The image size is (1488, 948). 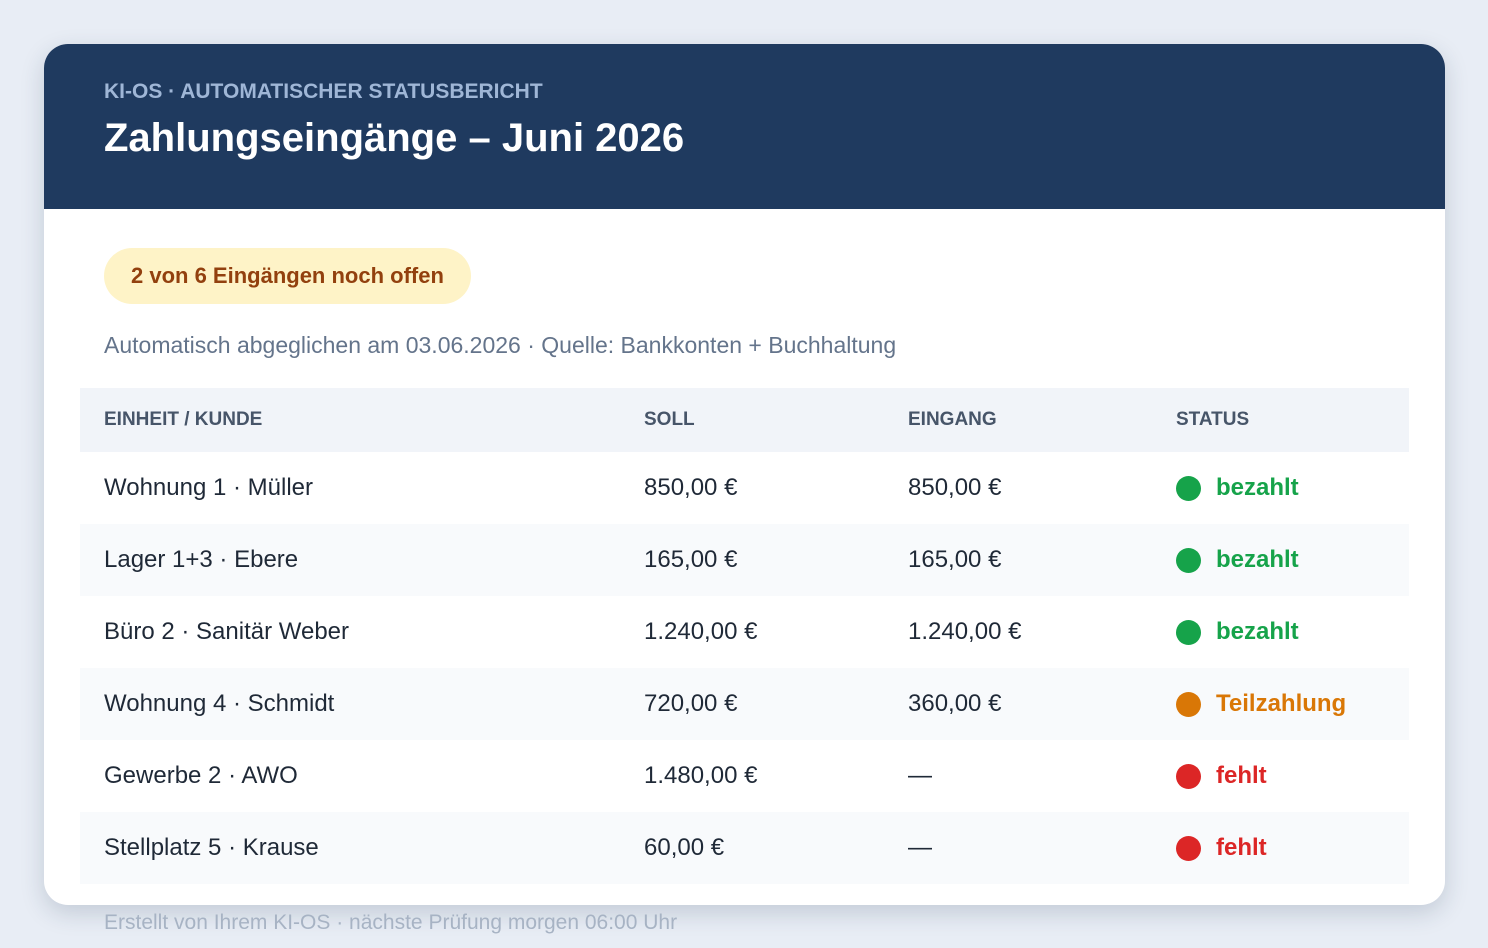 I want to click on status-text: Teilzahlung, so click(x=1281, y=703).